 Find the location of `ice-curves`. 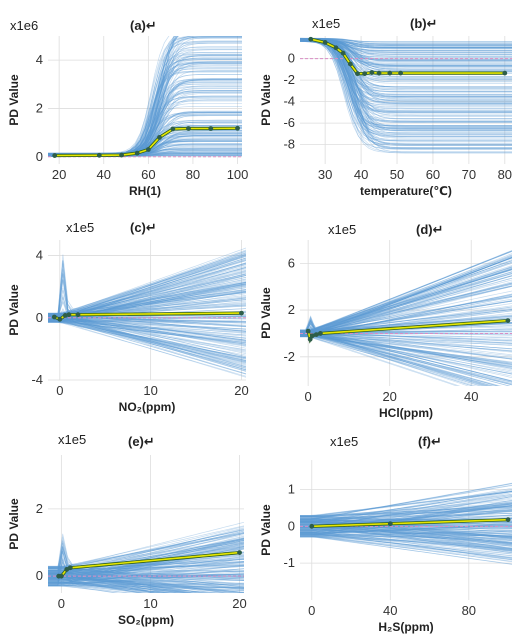

ice-curves is located at coordinates (406, 523).